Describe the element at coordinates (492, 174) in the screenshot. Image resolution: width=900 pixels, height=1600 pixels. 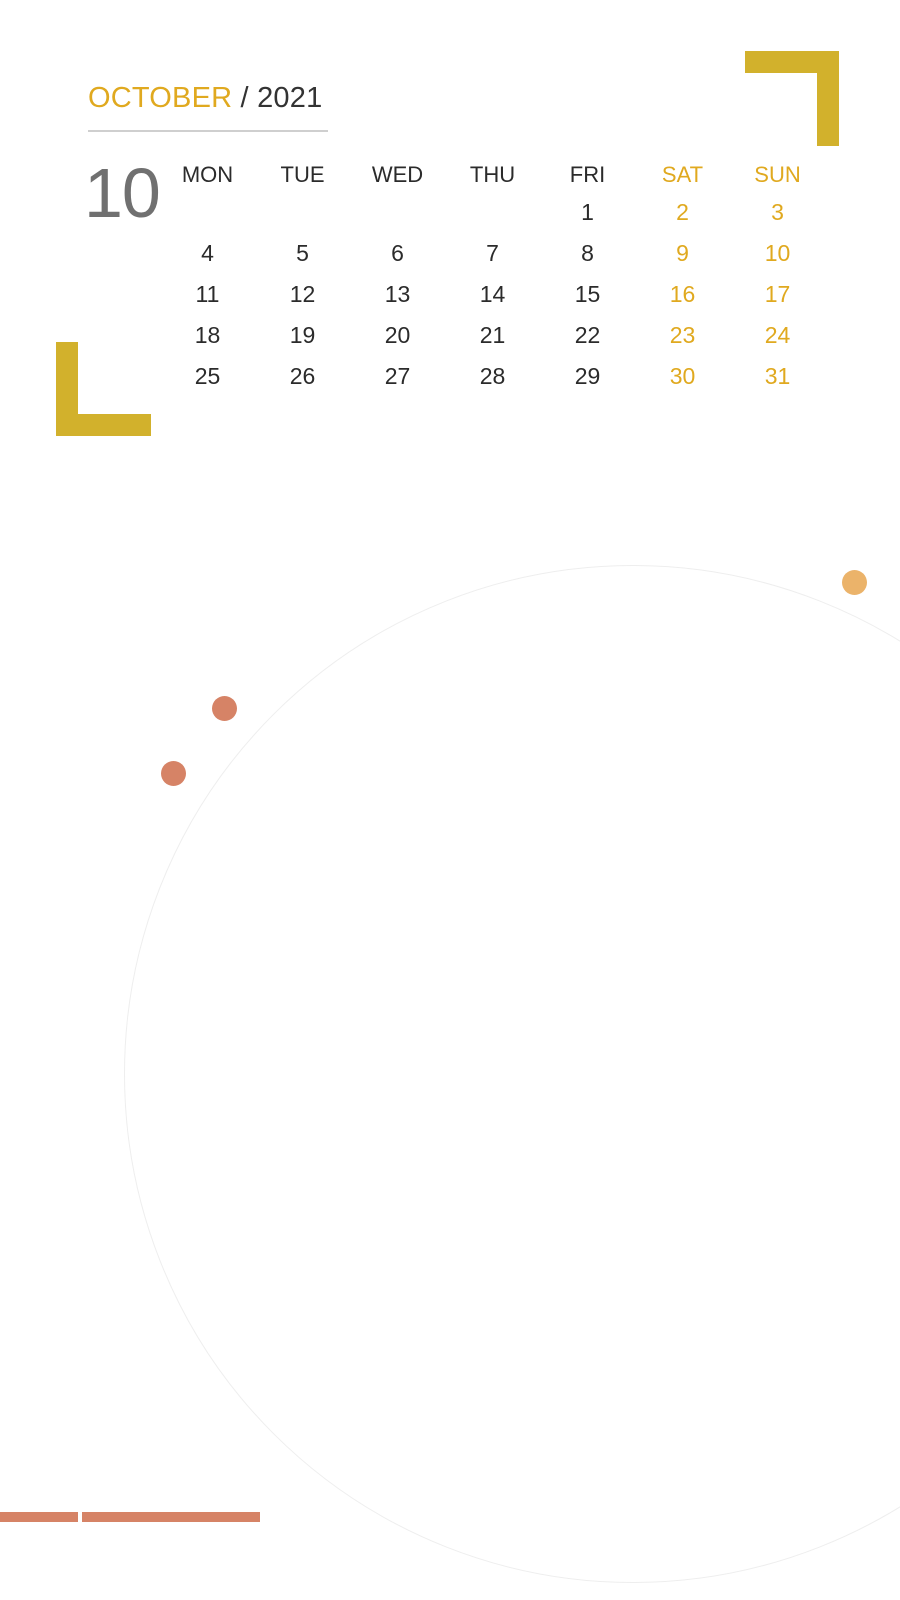
I see `weekday-header-thu: THU` at that location.